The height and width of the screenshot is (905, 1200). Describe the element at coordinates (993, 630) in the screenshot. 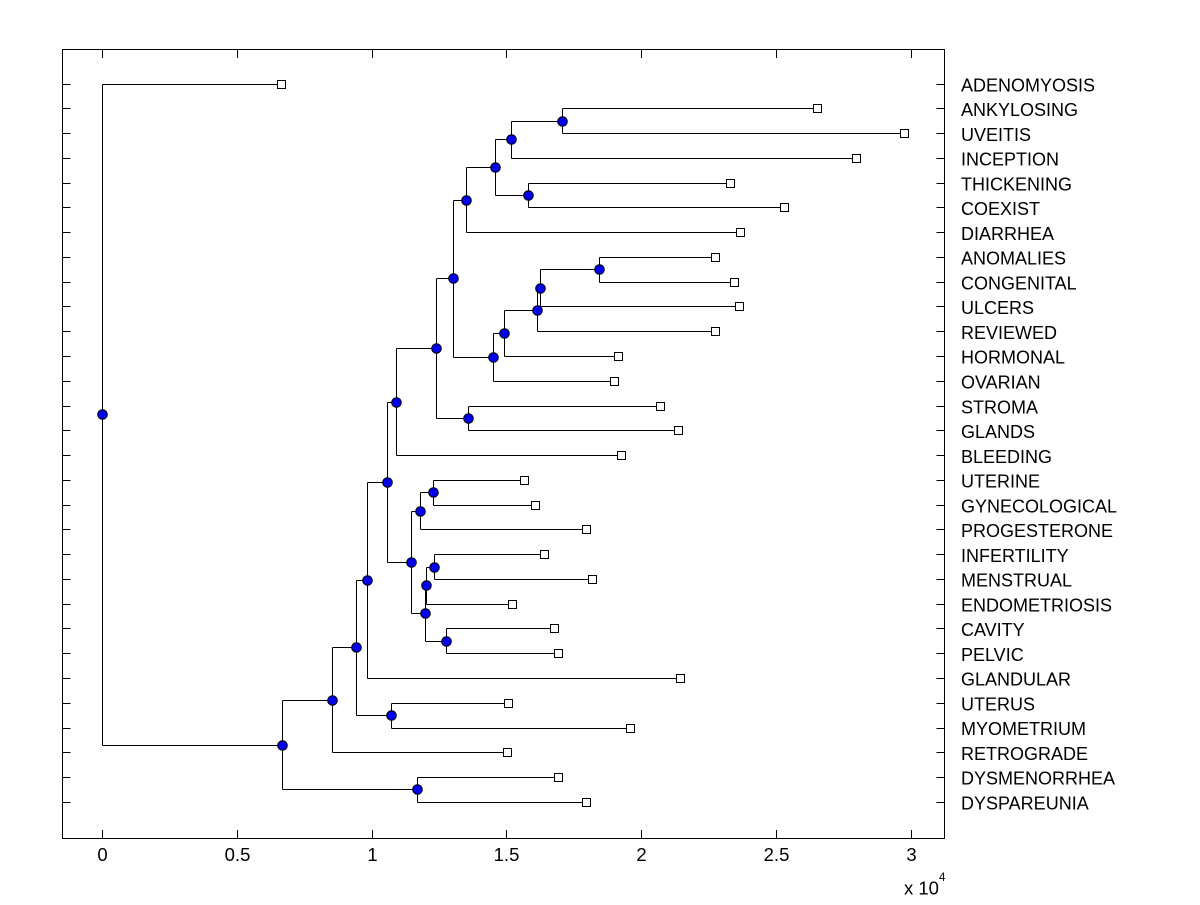

I see `svg-text: CAVITY` at that location.